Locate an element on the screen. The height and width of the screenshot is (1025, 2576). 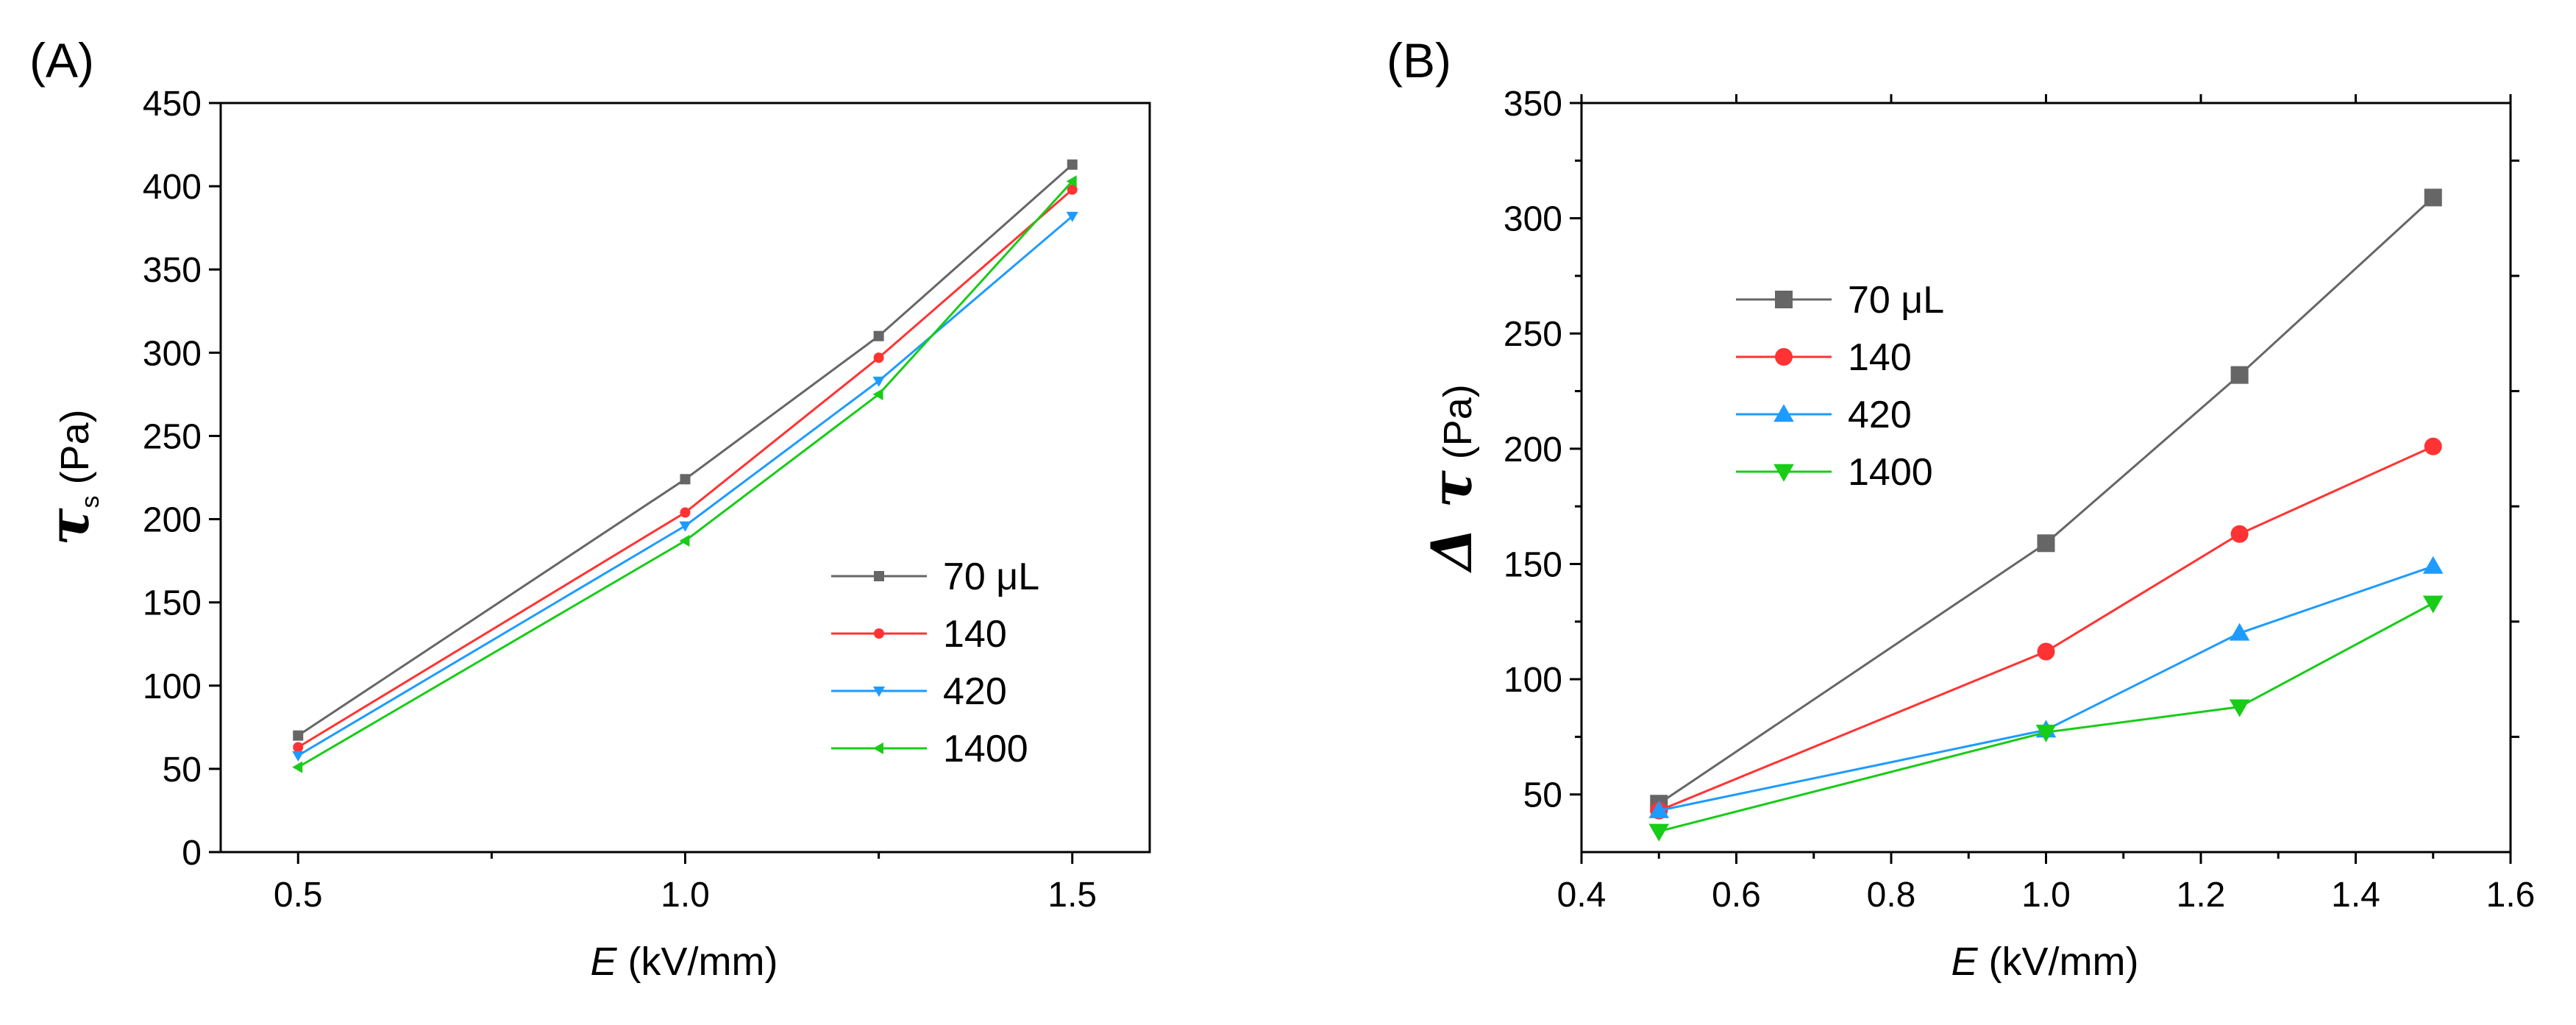
y-axis-label: τs (Pa) is located at coordinates (70, 477).